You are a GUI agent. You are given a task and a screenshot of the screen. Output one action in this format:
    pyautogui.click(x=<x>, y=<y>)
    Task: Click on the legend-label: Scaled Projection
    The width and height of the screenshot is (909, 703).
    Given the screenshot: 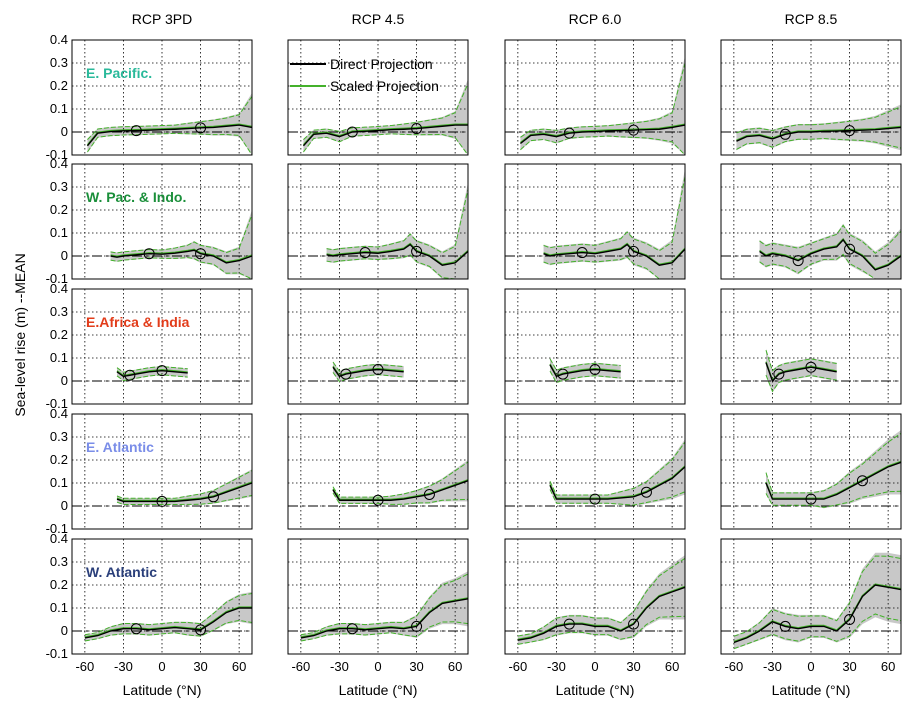 What is the action you would take?
    pyautogui.click(x=384, y=86)
    